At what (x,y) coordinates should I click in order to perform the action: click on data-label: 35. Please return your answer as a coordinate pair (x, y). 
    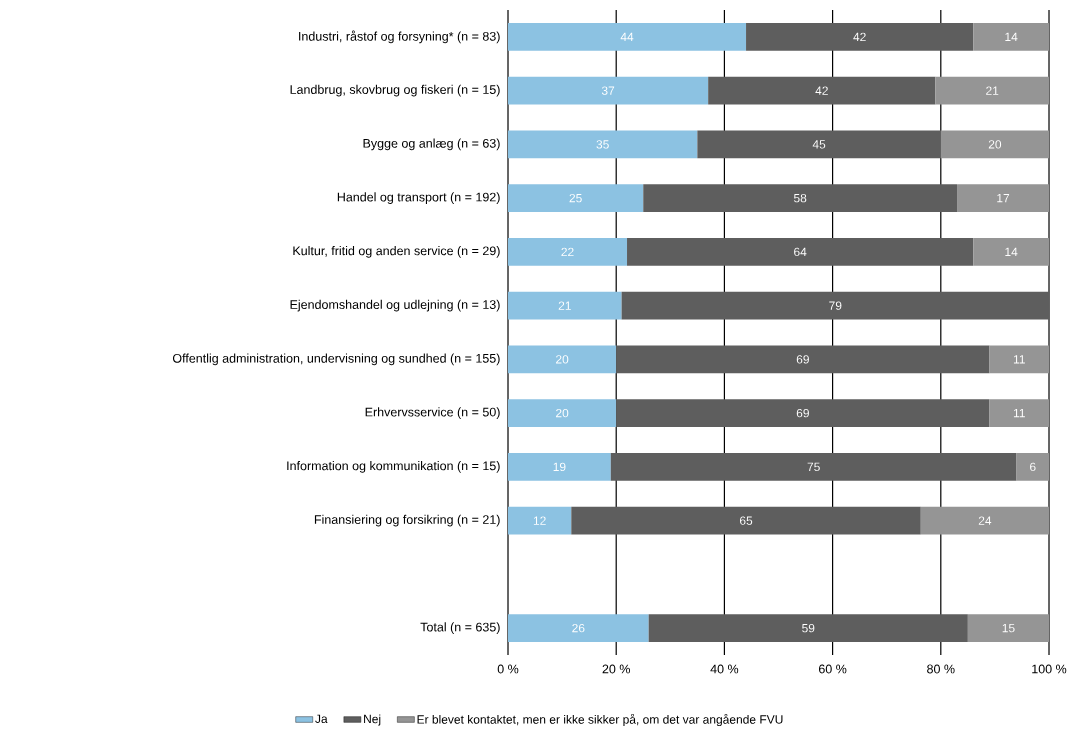
    Looking at the image, I should click on (602, 144).